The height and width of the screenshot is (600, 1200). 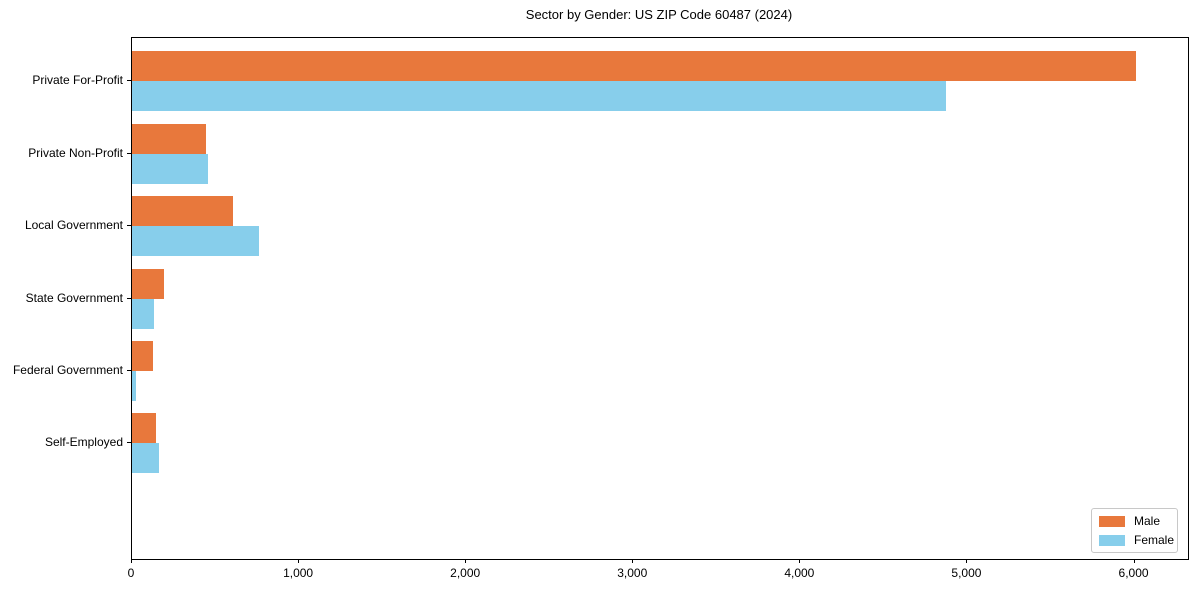 What do you see at coordinates (799, 573) in the screenshot?
I see `x-axis-tick-label: 4,000` at bounding box center [799, 573].